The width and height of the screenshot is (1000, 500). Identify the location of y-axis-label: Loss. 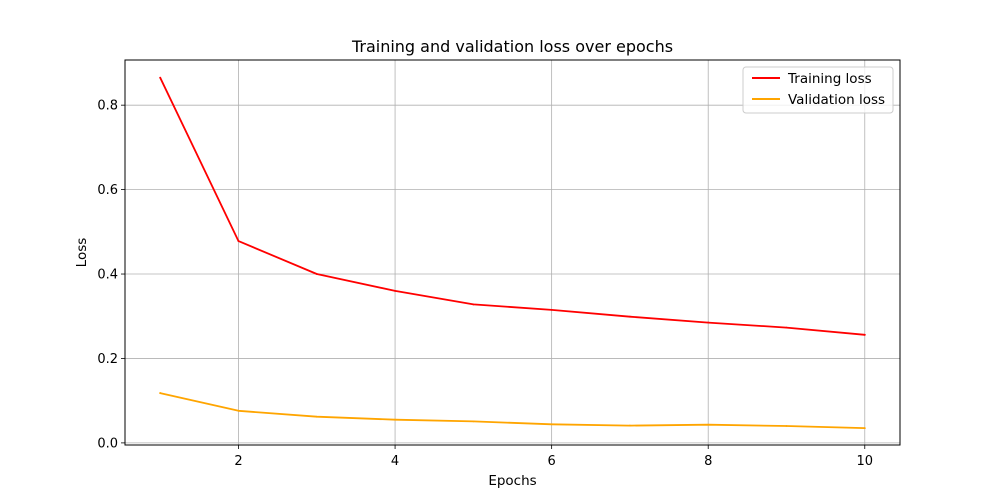
(82, 253).